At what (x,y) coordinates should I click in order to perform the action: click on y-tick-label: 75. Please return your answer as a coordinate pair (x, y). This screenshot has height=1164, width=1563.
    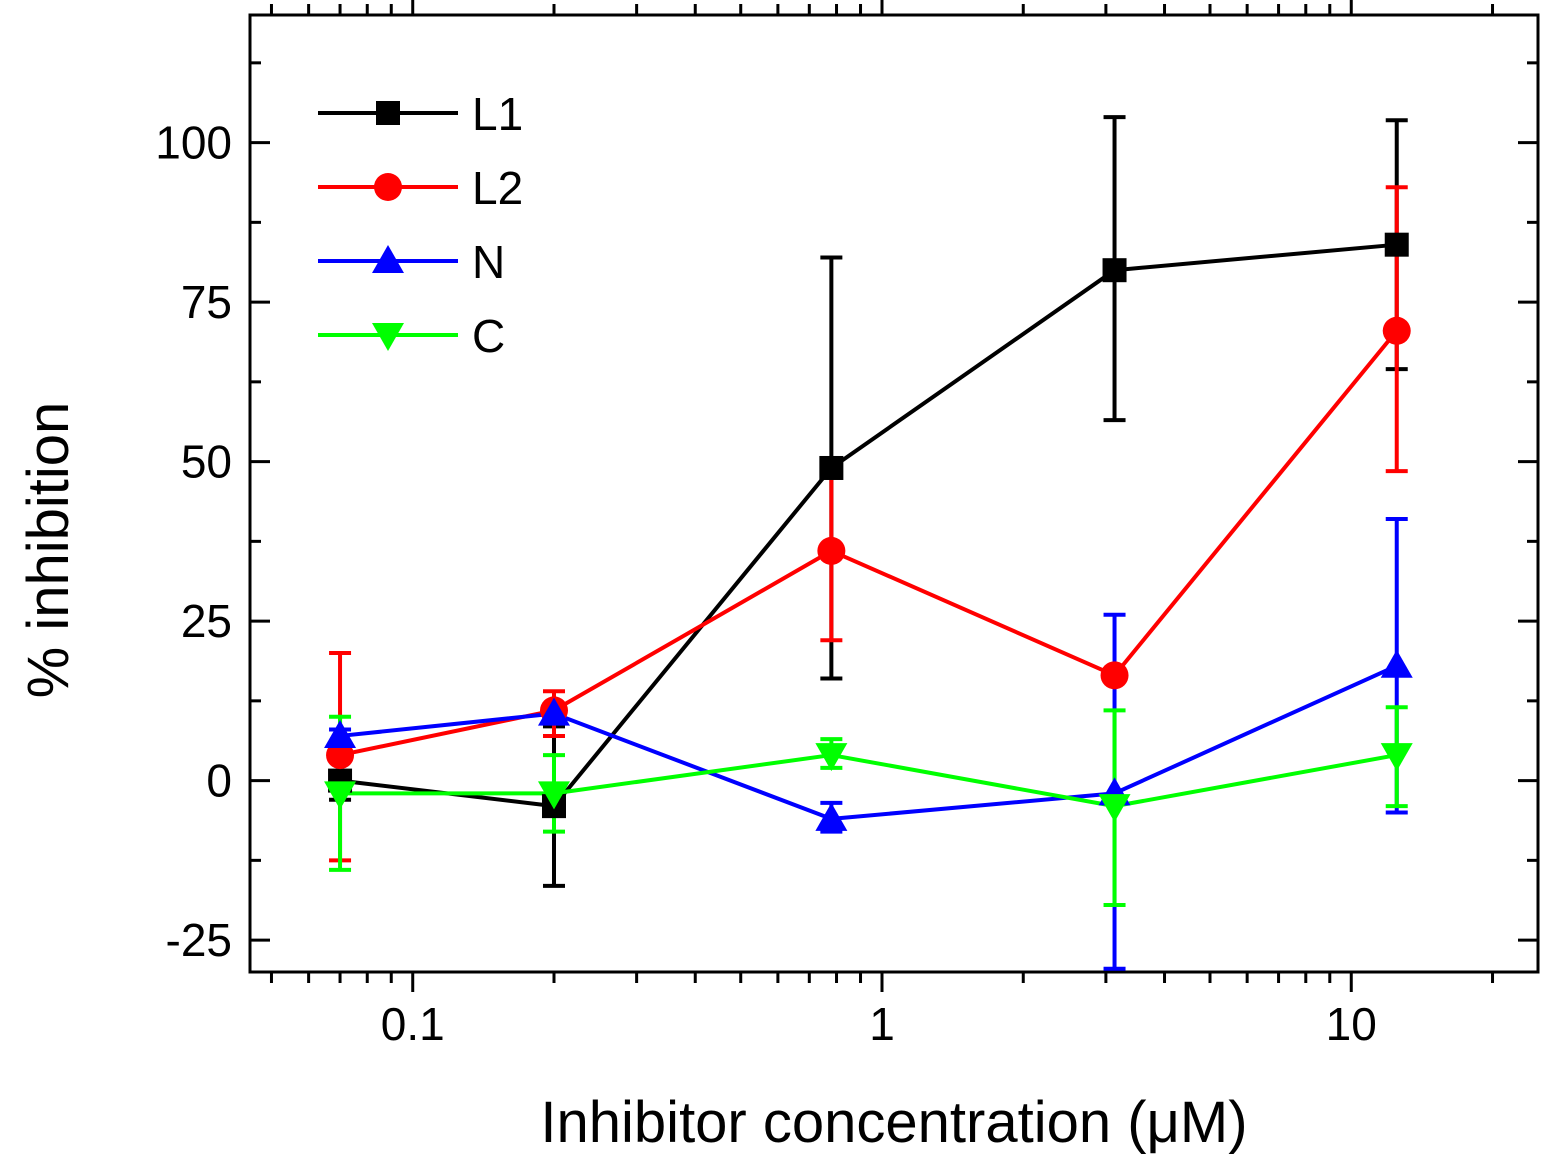
    Looking at the image, I should click on (206, 302).